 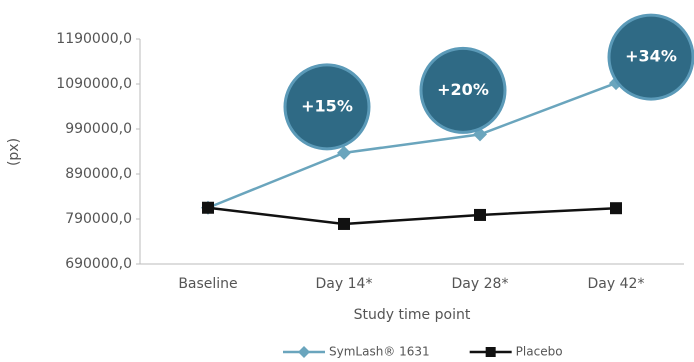 I want to click on y-tick-label: 1190000,0, so click(x=94, y=39).